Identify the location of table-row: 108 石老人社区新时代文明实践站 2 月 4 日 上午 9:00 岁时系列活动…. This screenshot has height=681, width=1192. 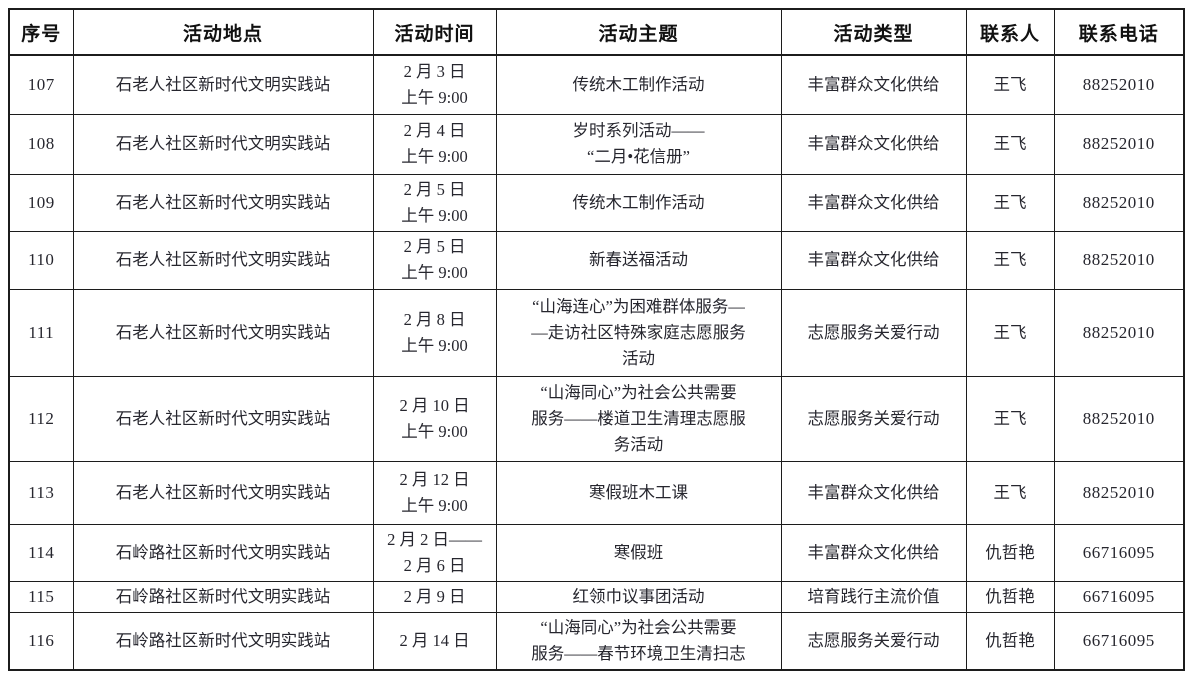
(596, 144).